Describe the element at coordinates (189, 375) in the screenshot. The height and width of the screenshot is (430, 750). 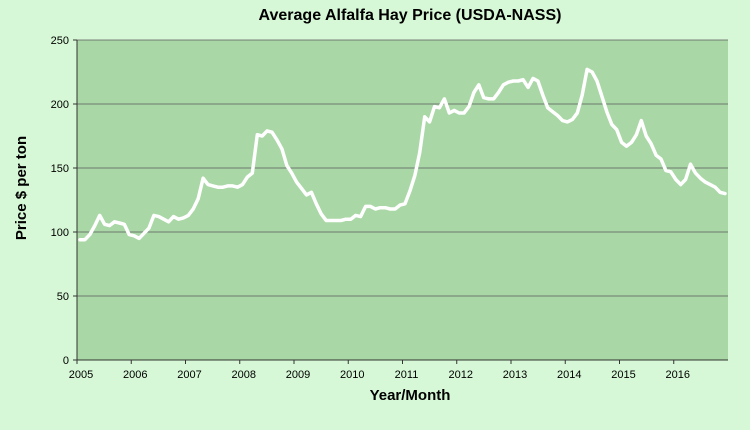
I see `x-tick-label: 2007` at that location.